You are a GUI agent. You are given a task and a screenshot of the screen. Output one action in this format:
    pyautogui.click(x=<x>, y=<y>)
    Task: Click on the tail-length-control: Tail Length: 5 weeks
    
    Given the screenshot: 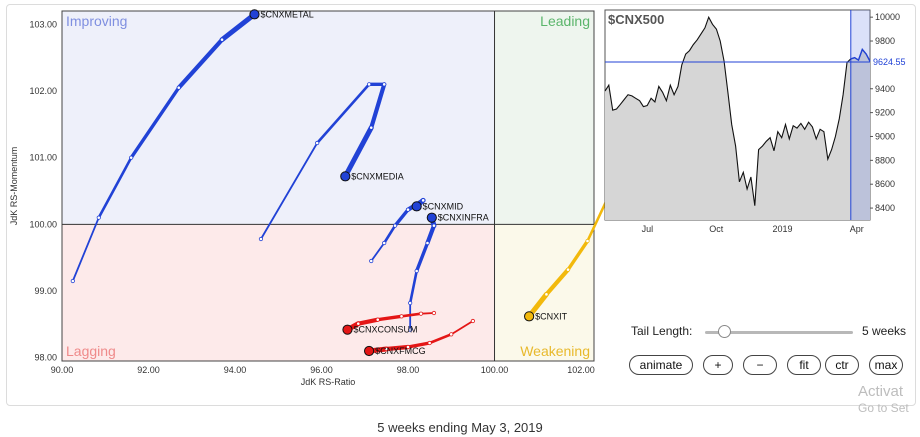 What is the action you would take?
    pyautogui.click(x=774, y=332)
    